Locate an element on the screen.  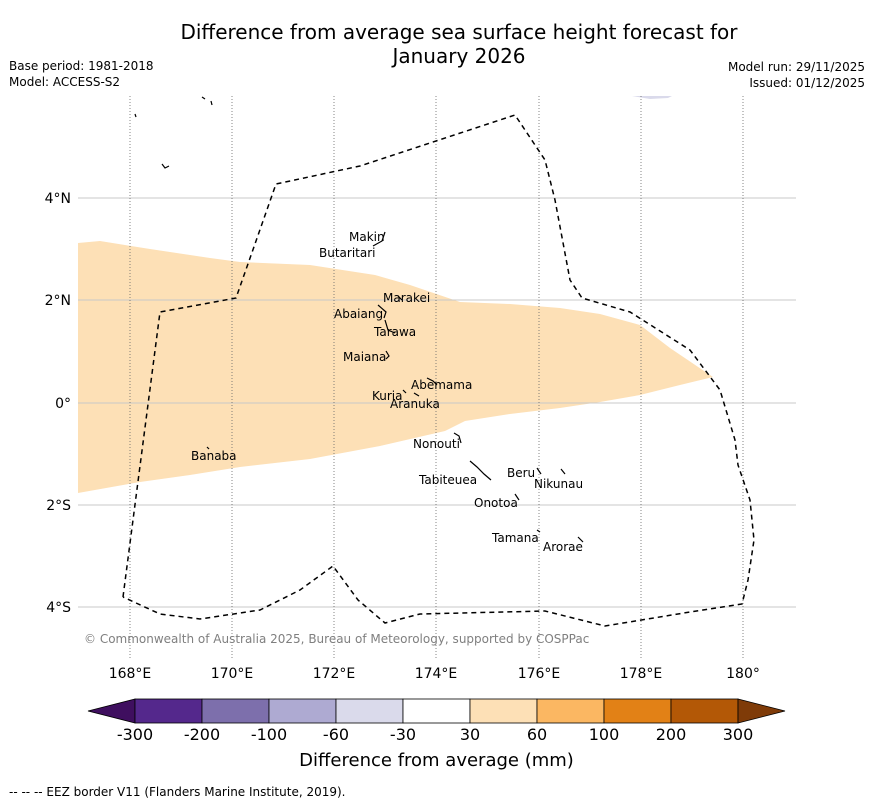
island-label-arorae: Arorae is located at coordinates (563, 547).